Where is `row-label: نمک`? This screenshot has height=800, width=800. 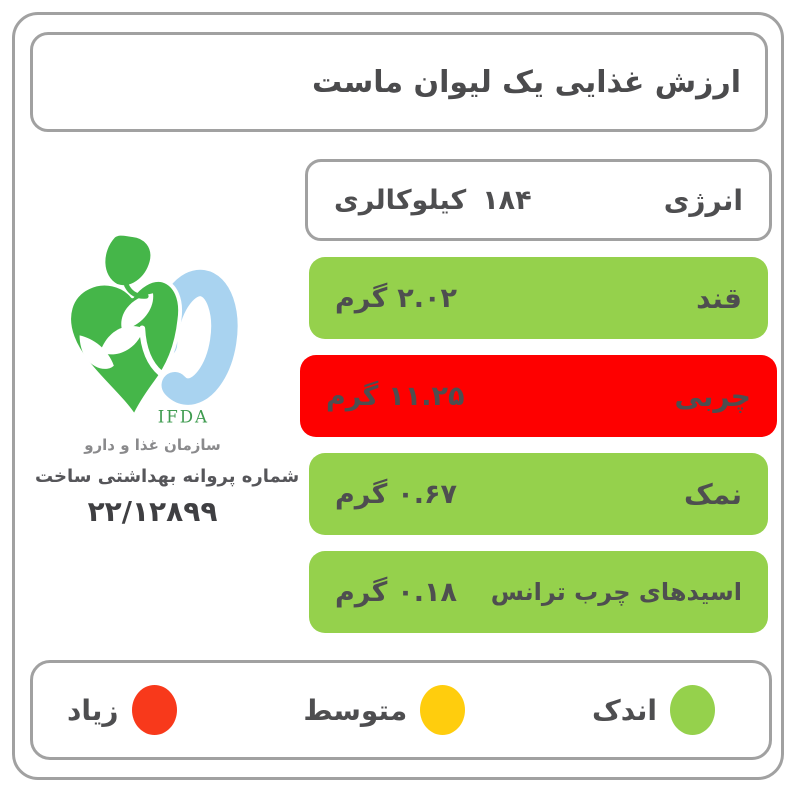 row-label: نمک is located at coordinates (713, 494).